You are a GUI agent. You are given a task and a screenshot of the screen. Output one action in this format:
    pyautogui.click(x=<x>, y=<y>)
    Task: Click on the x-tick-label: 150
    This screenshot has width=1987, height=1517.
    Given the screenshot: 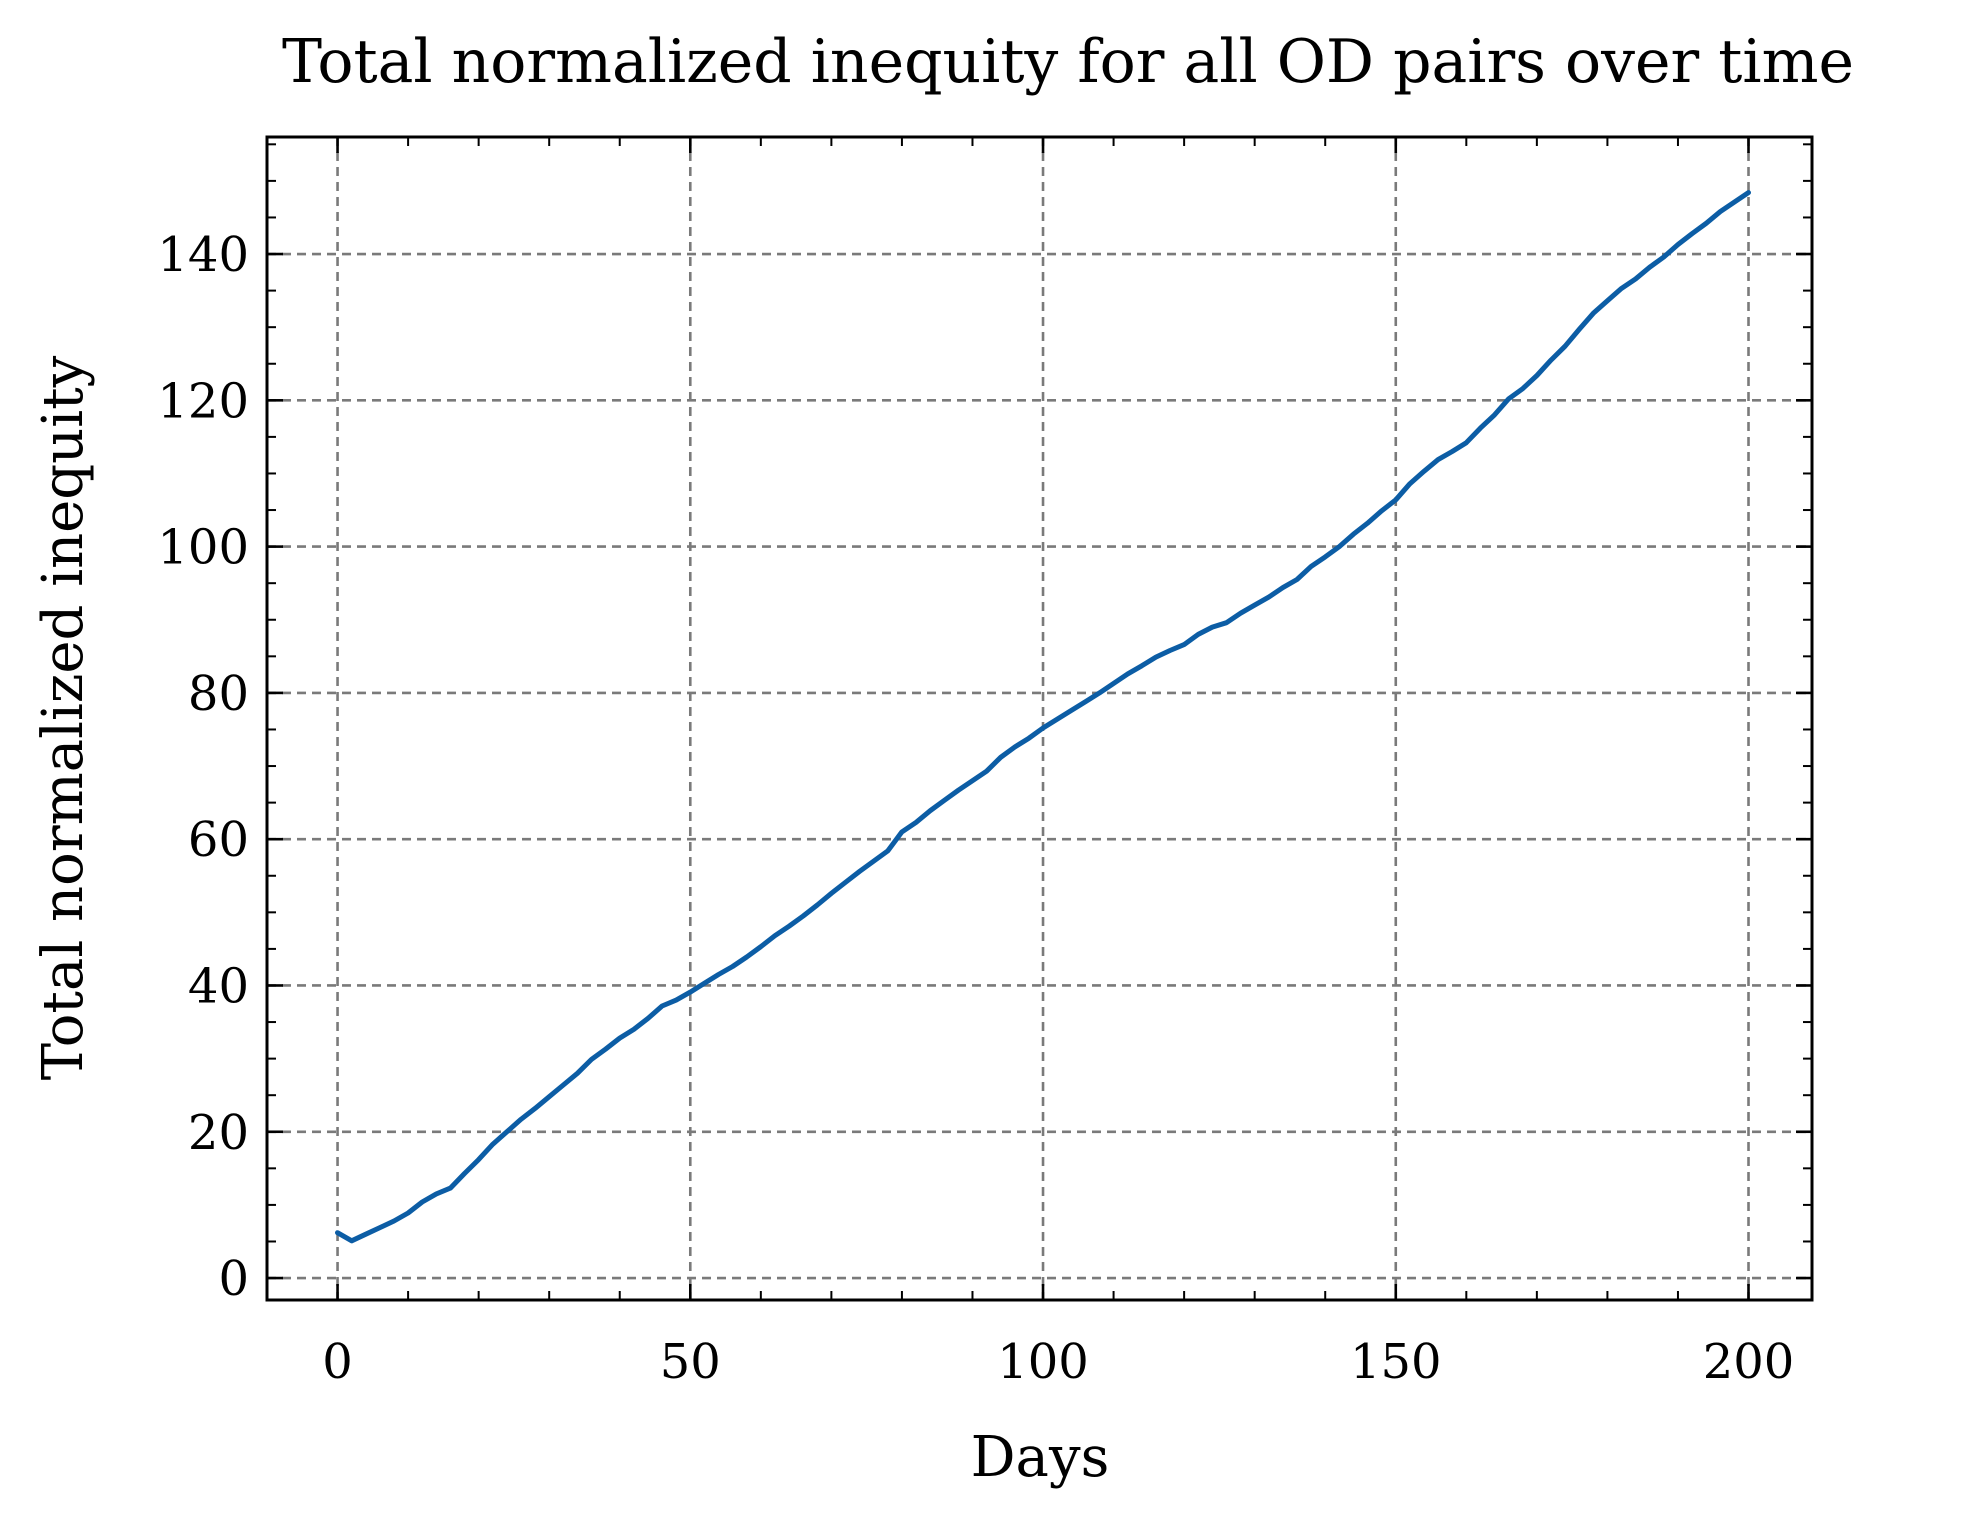 What is the action you would take?
    pyautogui.click(x=1396, y=1362)
    